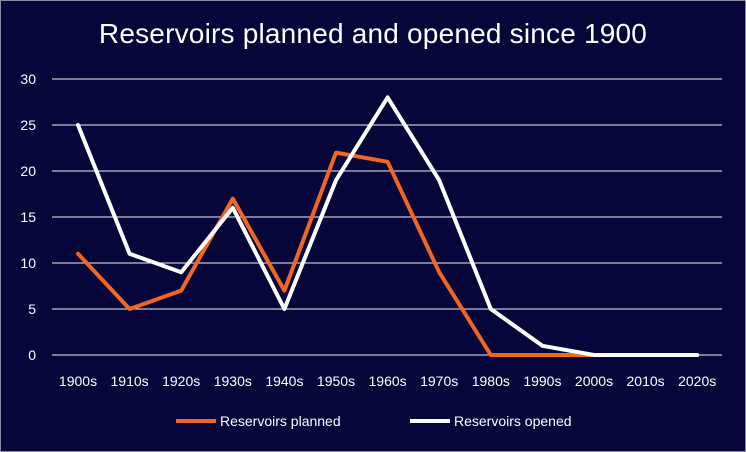 The width and height of the screenshot is (746, 452). What do you see at coordinates (374, 421) in the screenshot?
I see `legend: Reservoirs planned Reservoirs opened` at bounding box center [374, 421].